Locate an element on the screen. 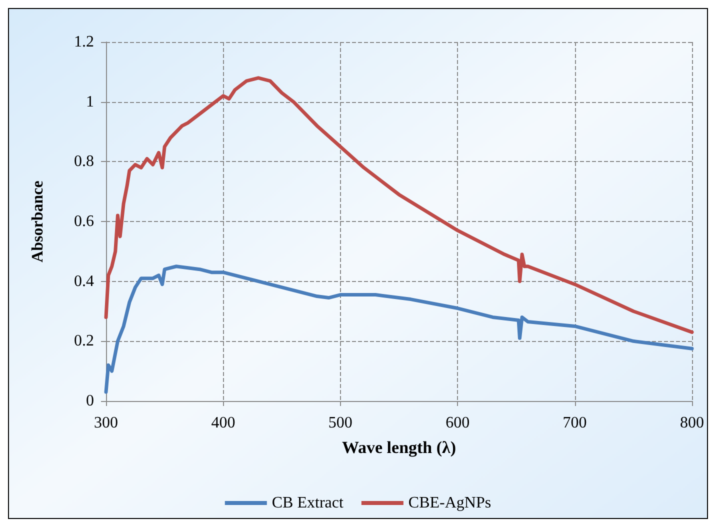 This screenshot has height=527, width=716. legend-label: CB Extract is located at coordinates (308, 503).